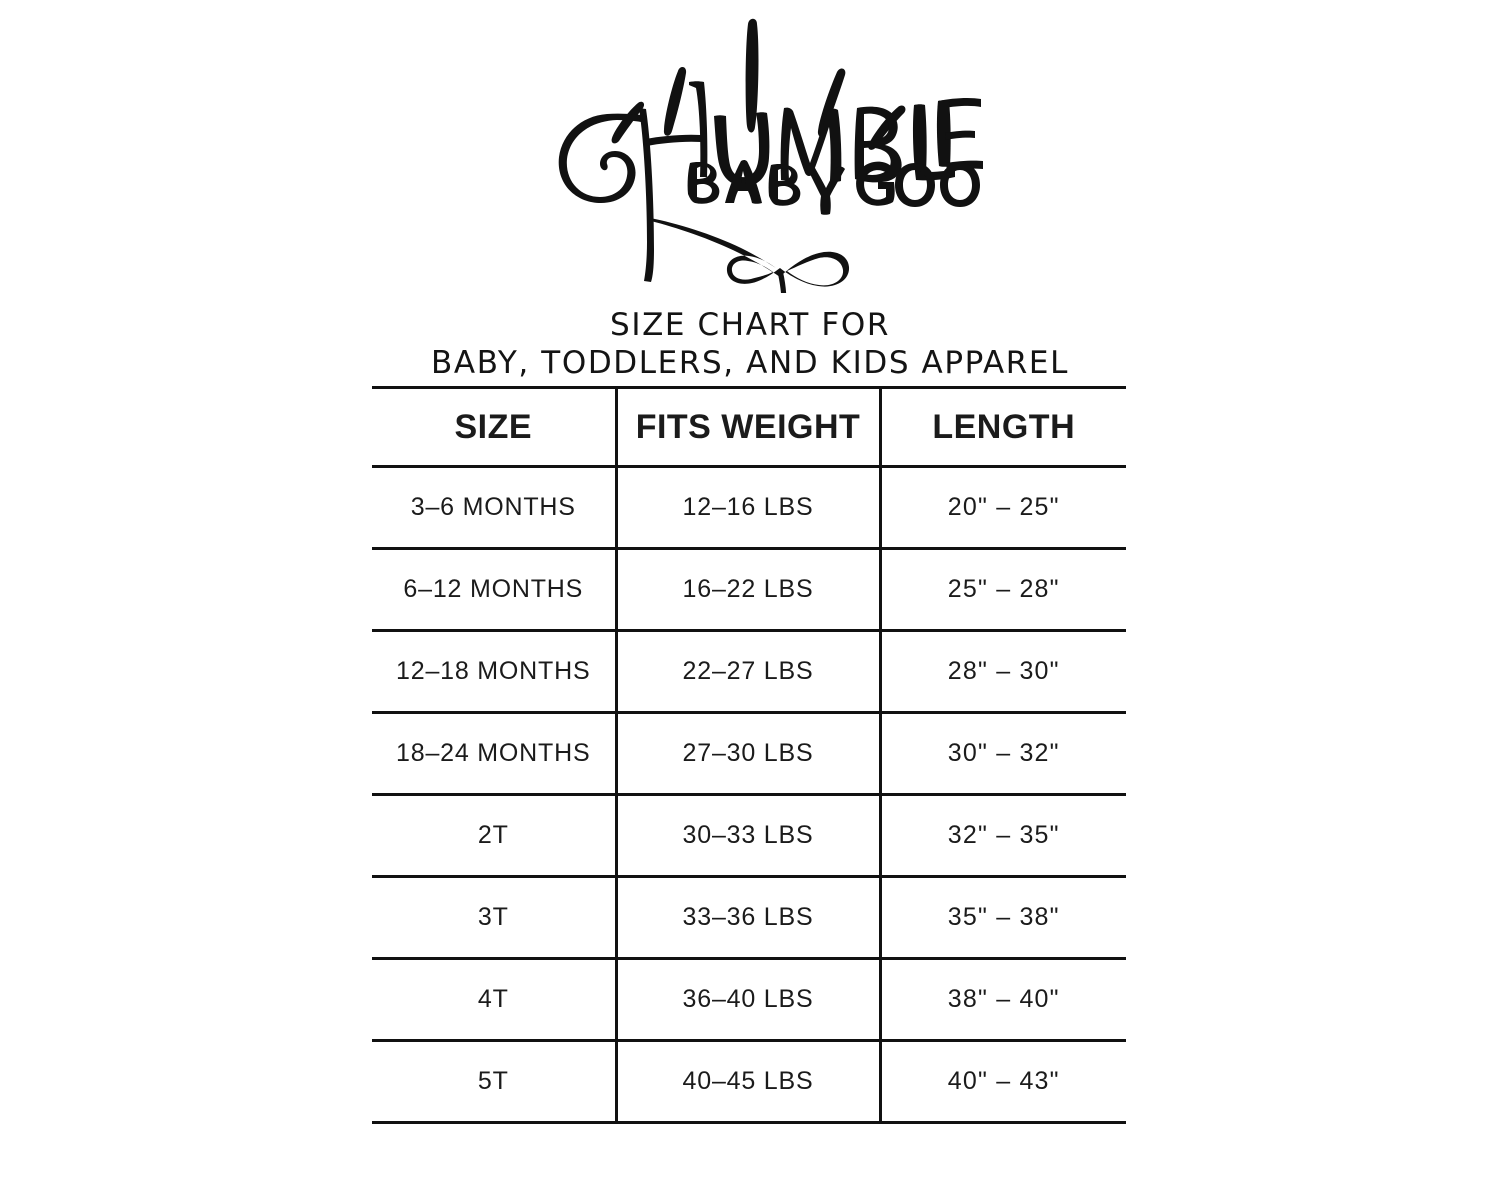  What do you see at coordinates (495, 507) in the screenshot?
I see `cell-size: 3–6 MONTHS` at bounding box center [495, 507].